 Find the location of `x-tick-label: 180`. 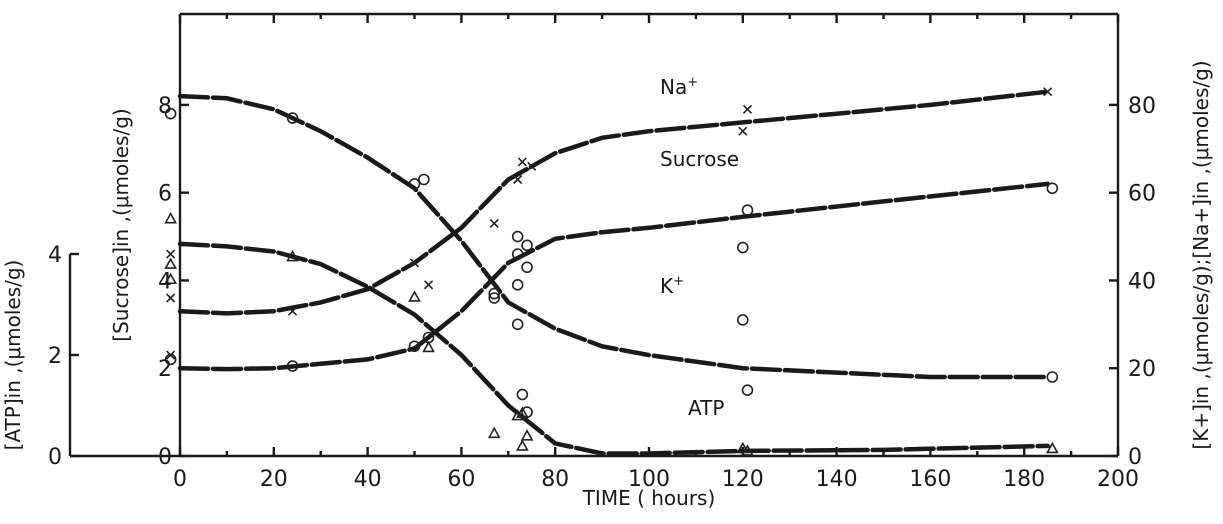

x-tick-label: 180 is located at coordinates (1024, 479).